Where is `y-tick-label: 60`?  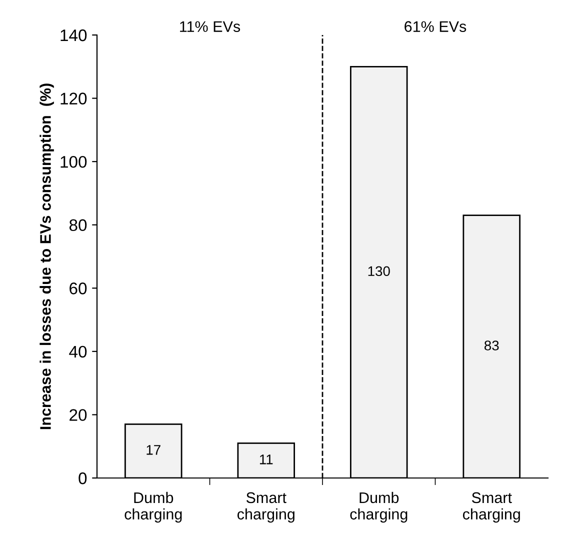
y-tick-label: 60 is located at coordinates (78, 288).